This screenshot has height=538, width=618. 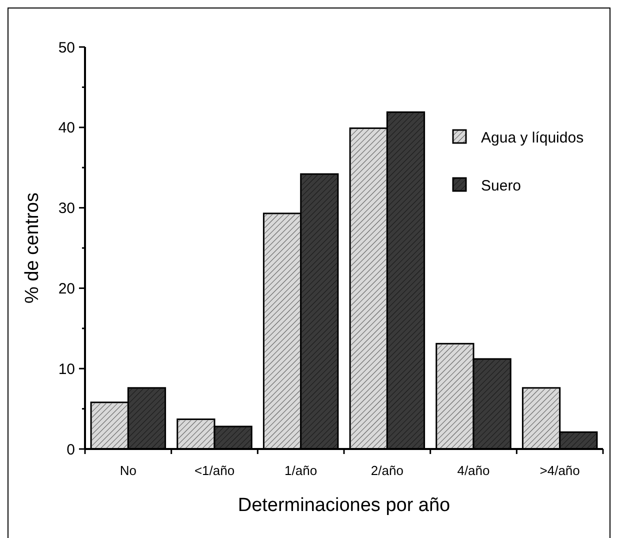 I want to click on x-tick-label: 2/año, so click(x=387, y=470).